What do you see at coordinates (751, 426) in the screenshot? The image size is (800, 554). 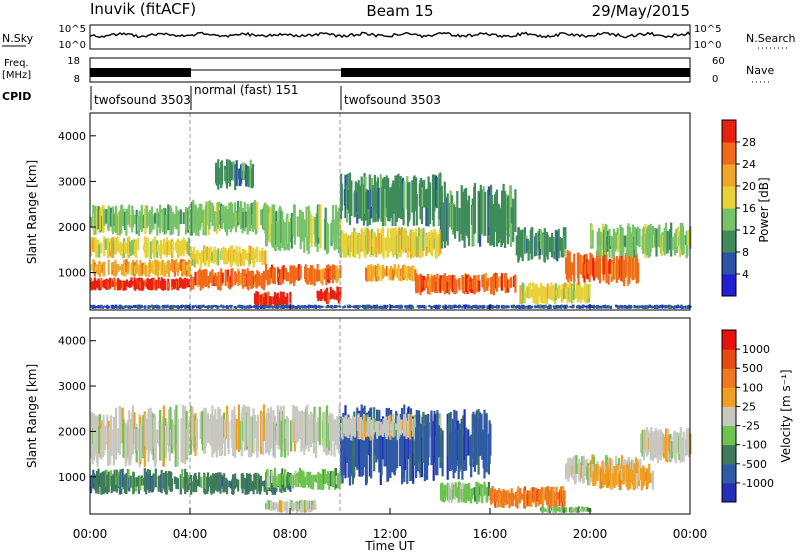 I see `colorbar-label-4: -25` at bounding box center [751, 426].